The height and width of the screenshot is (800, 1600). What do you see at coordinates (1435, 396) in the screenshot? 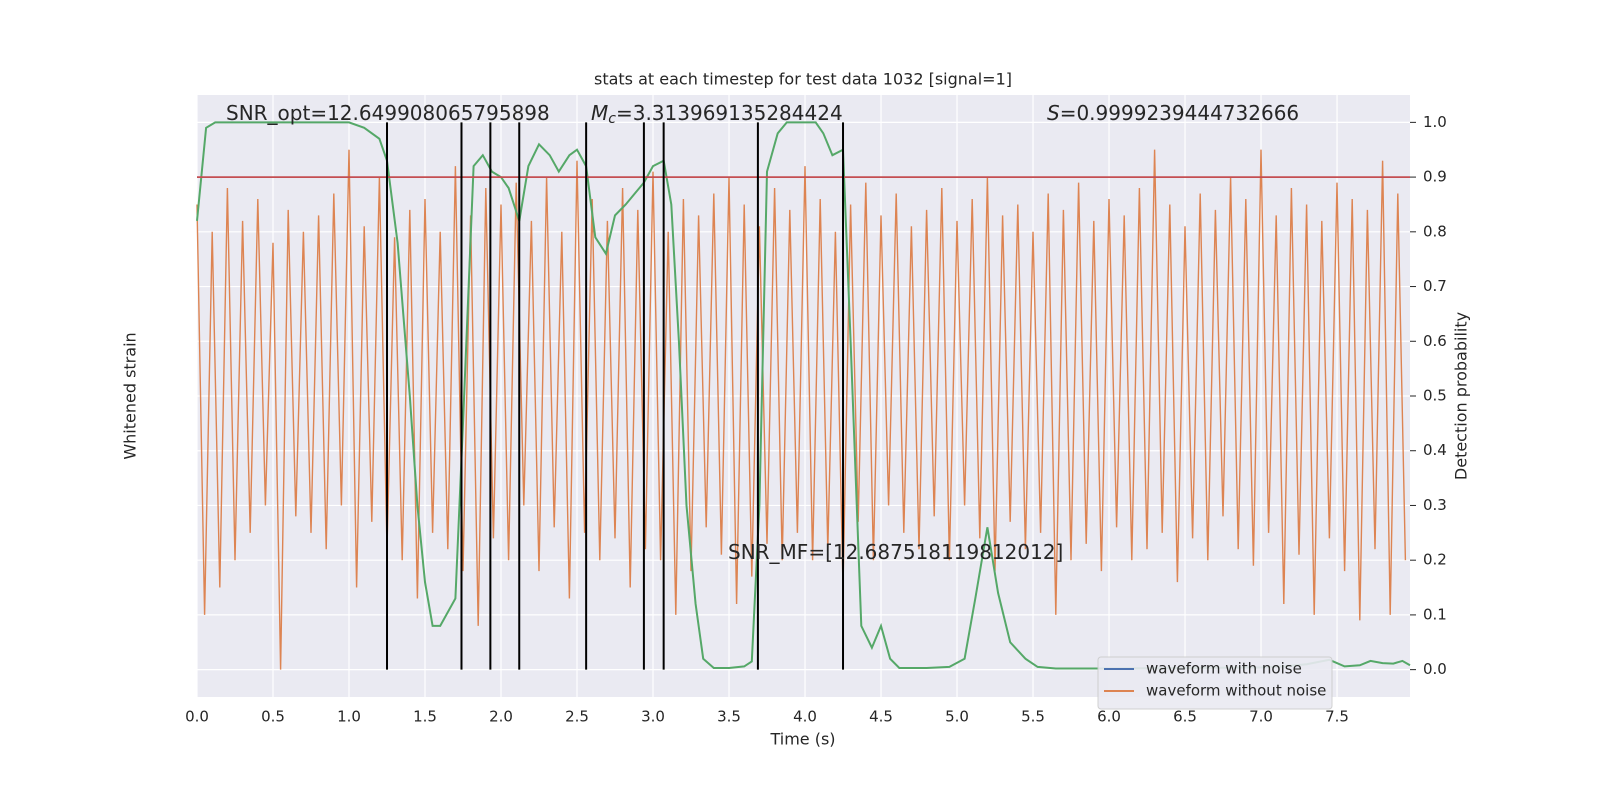
I see `y2-tick-label: 0.5` at bounding box center [1435, 396].